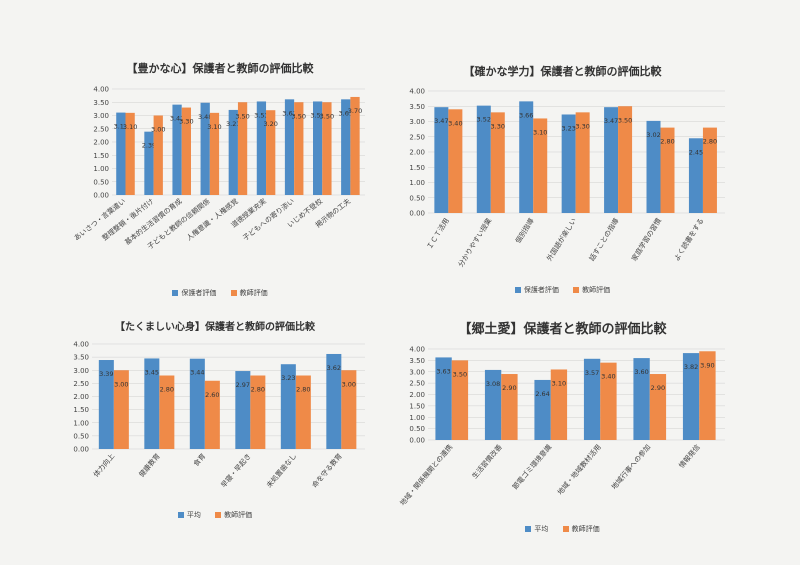  What do you see at coordinates (355, 111) in the screenshot?
I see `value-label: 3.70` at bounding box center [355, 111].